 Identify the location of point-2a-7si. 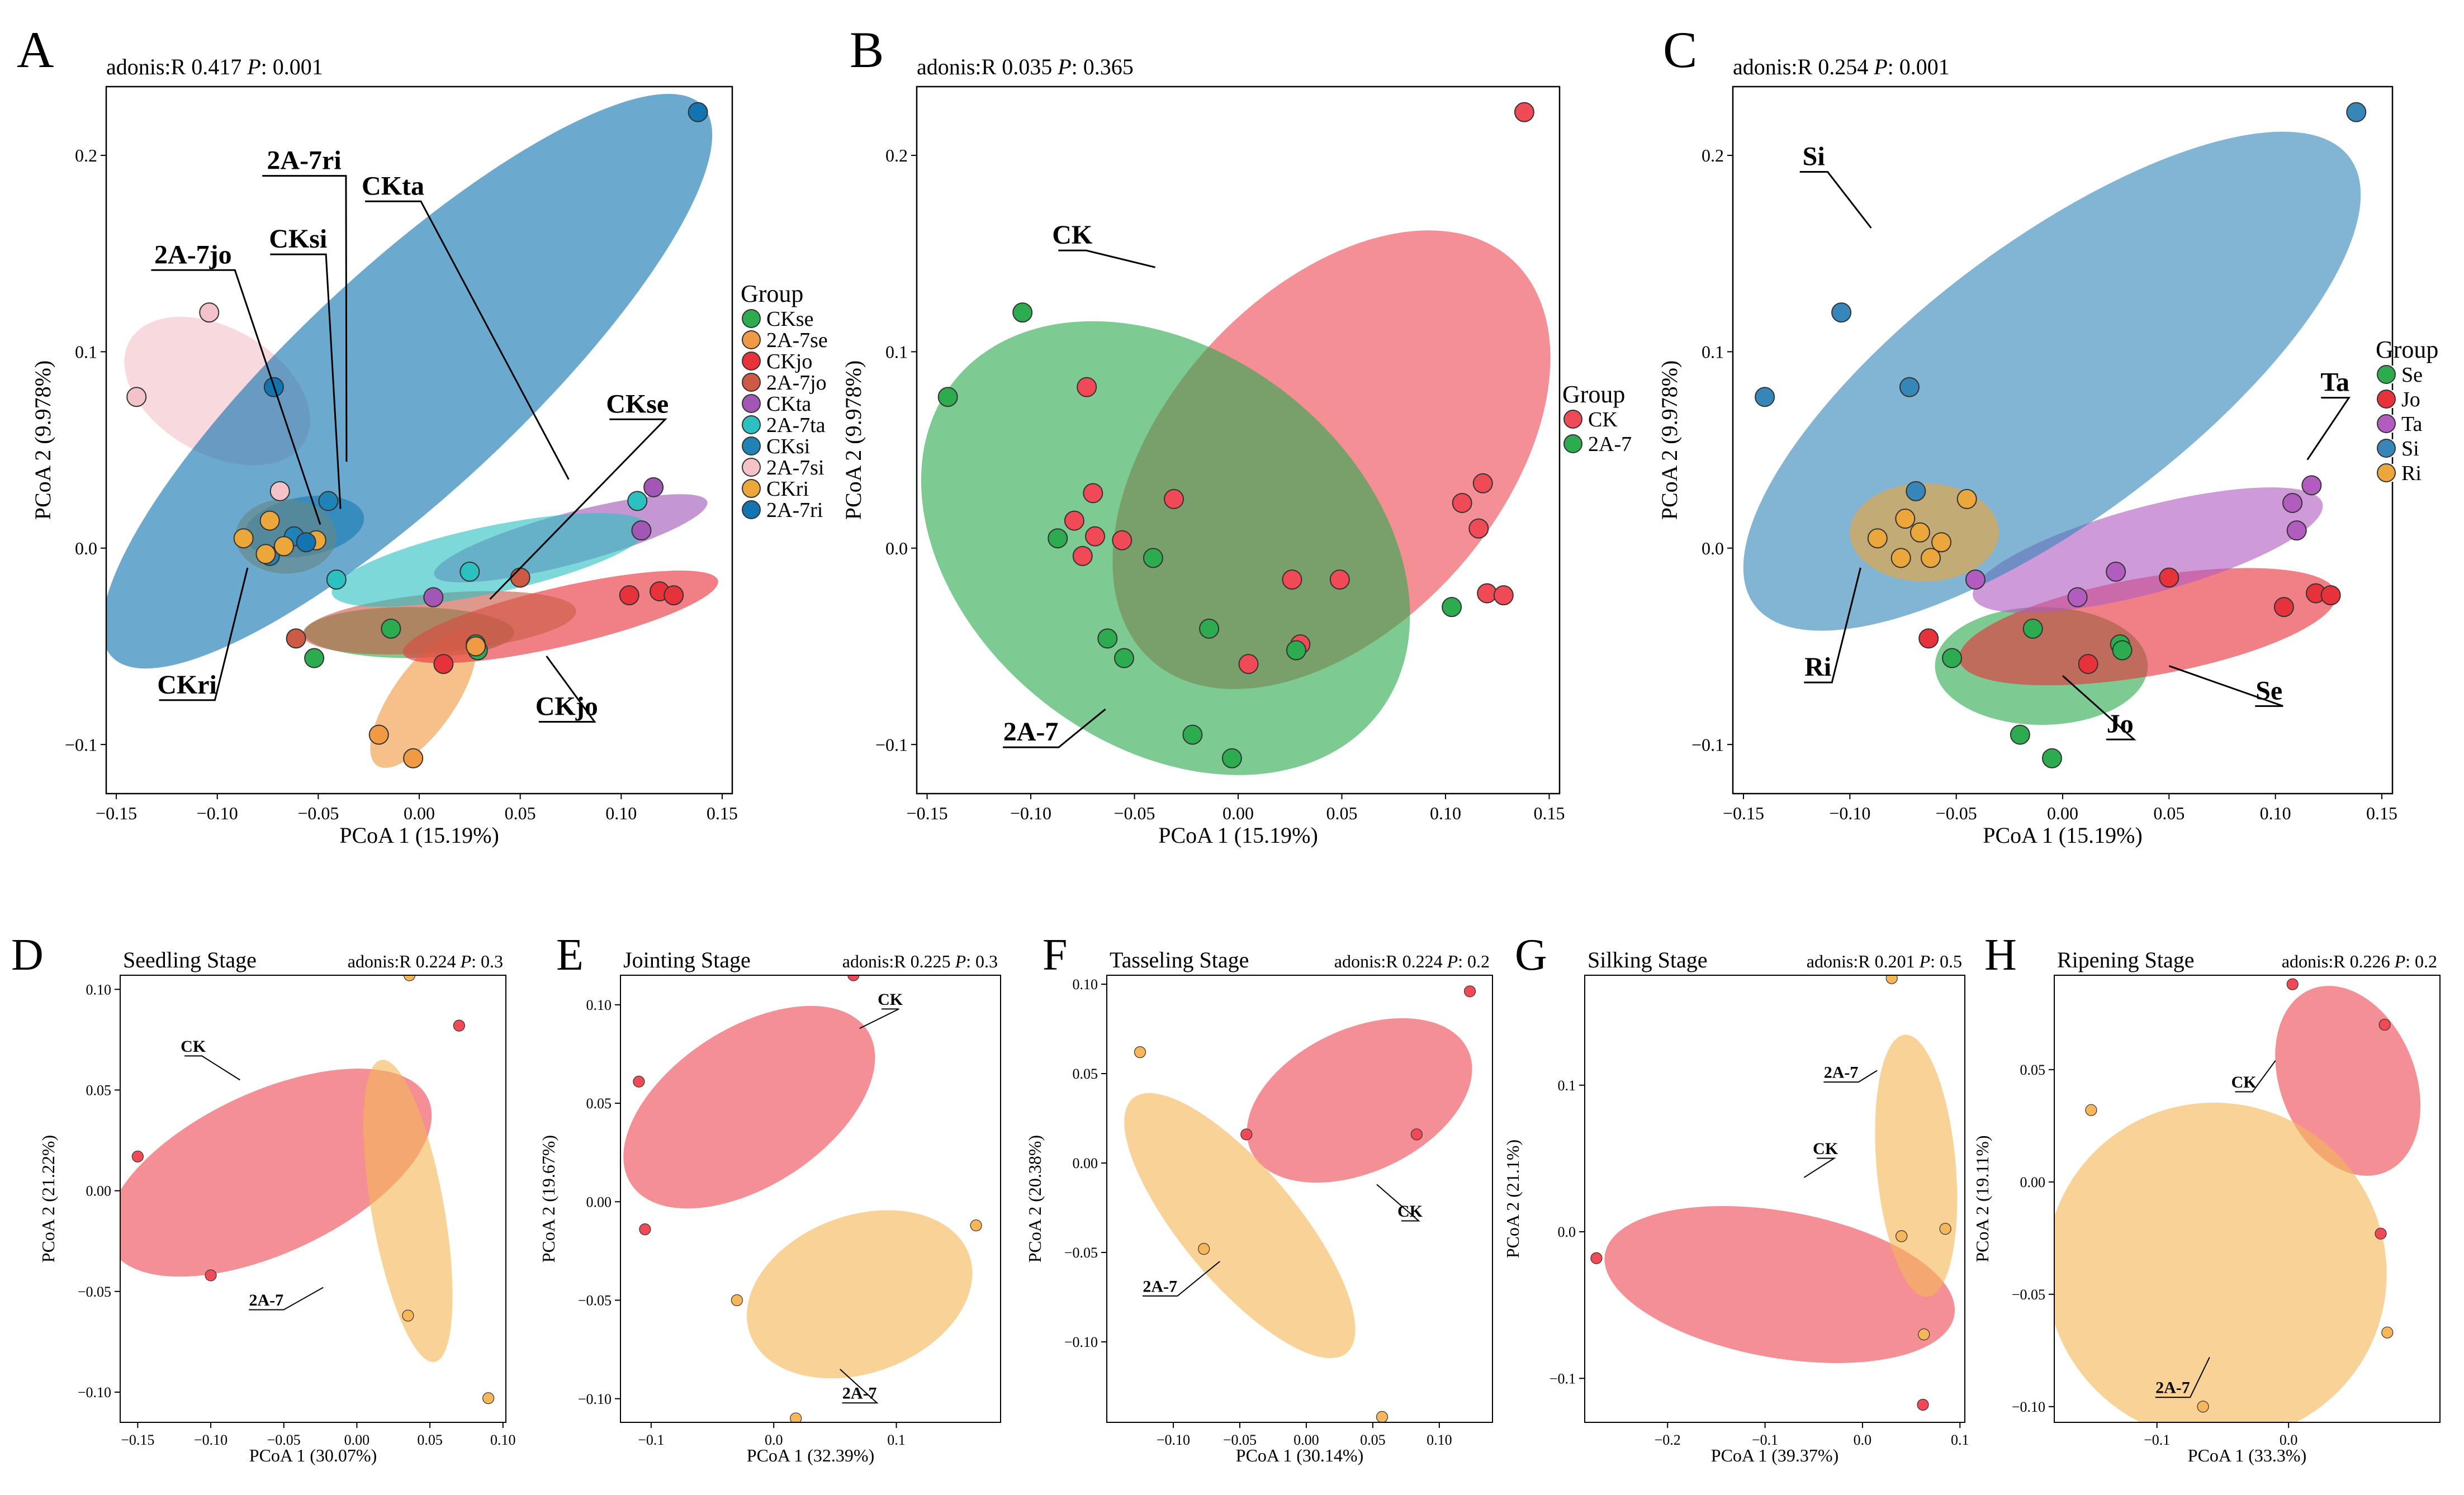
(209, 312).